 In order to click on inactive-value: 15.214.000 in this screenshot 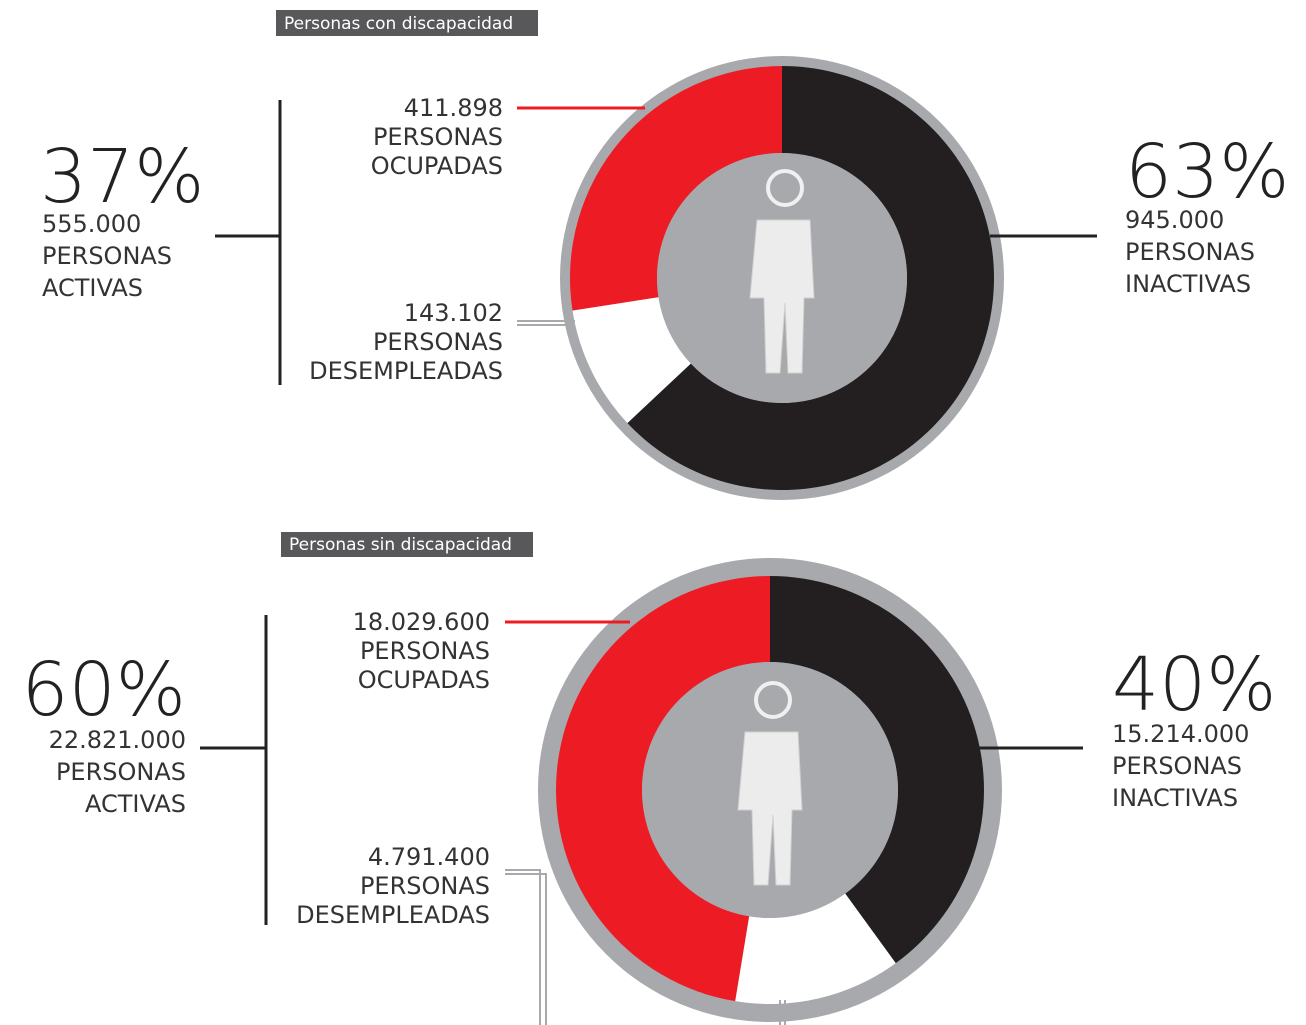, I will do `click(1180, 734)`.